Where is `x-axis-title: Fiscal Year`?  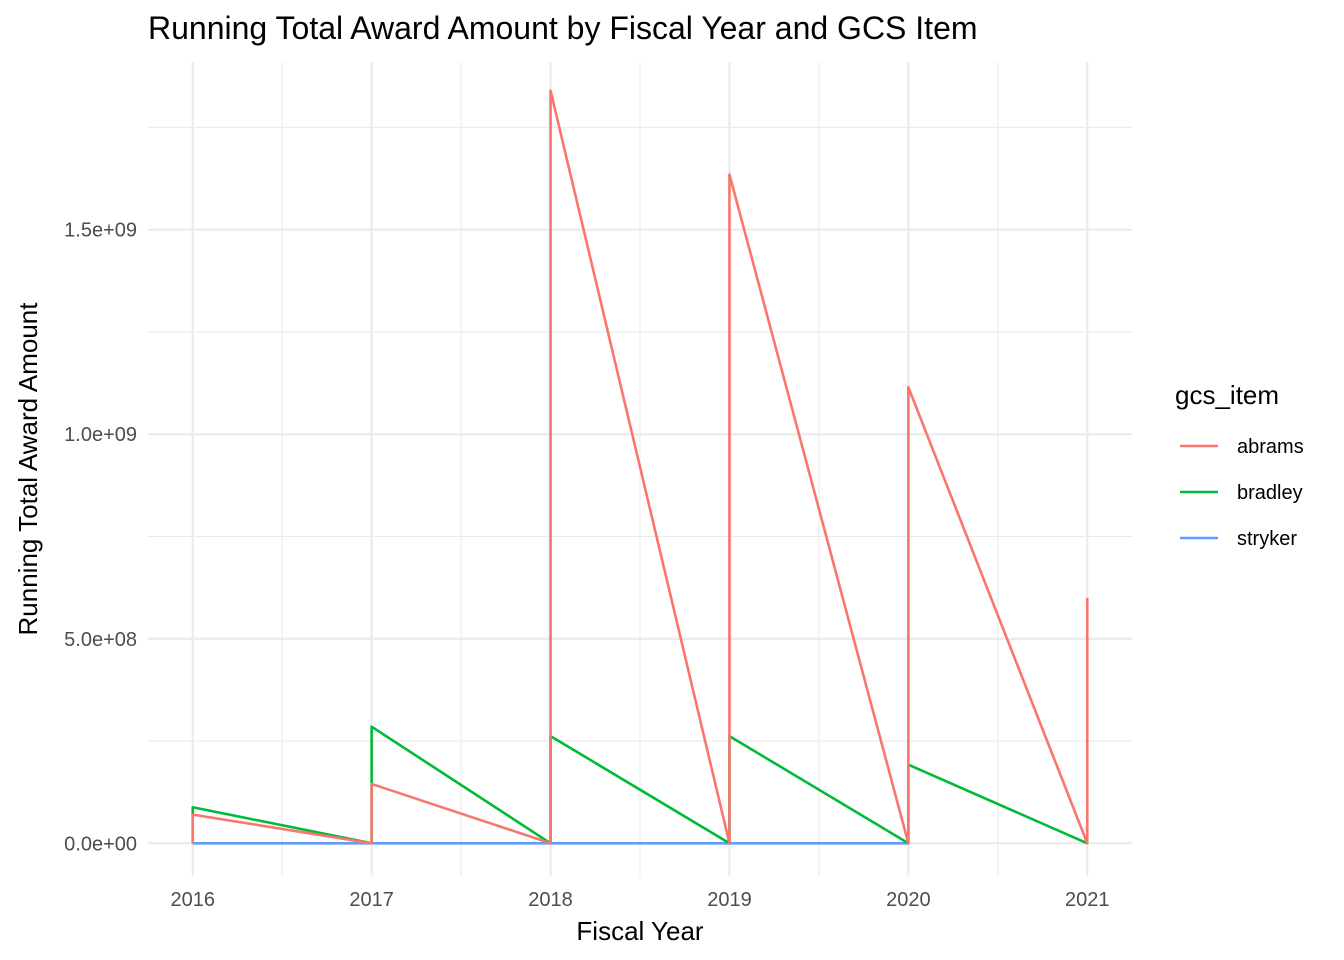 x-axis-title: Fiscal Year is located at coordinates (640, 931).